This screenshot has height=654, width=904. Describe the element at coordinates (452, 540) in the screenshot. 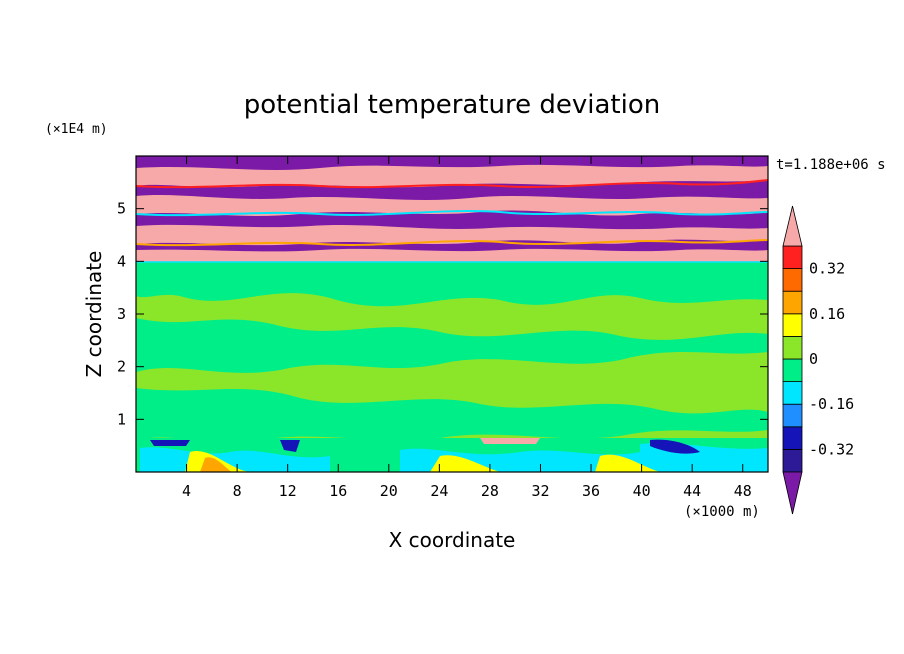

I see `x-axis-label: X coordinate` at that location.